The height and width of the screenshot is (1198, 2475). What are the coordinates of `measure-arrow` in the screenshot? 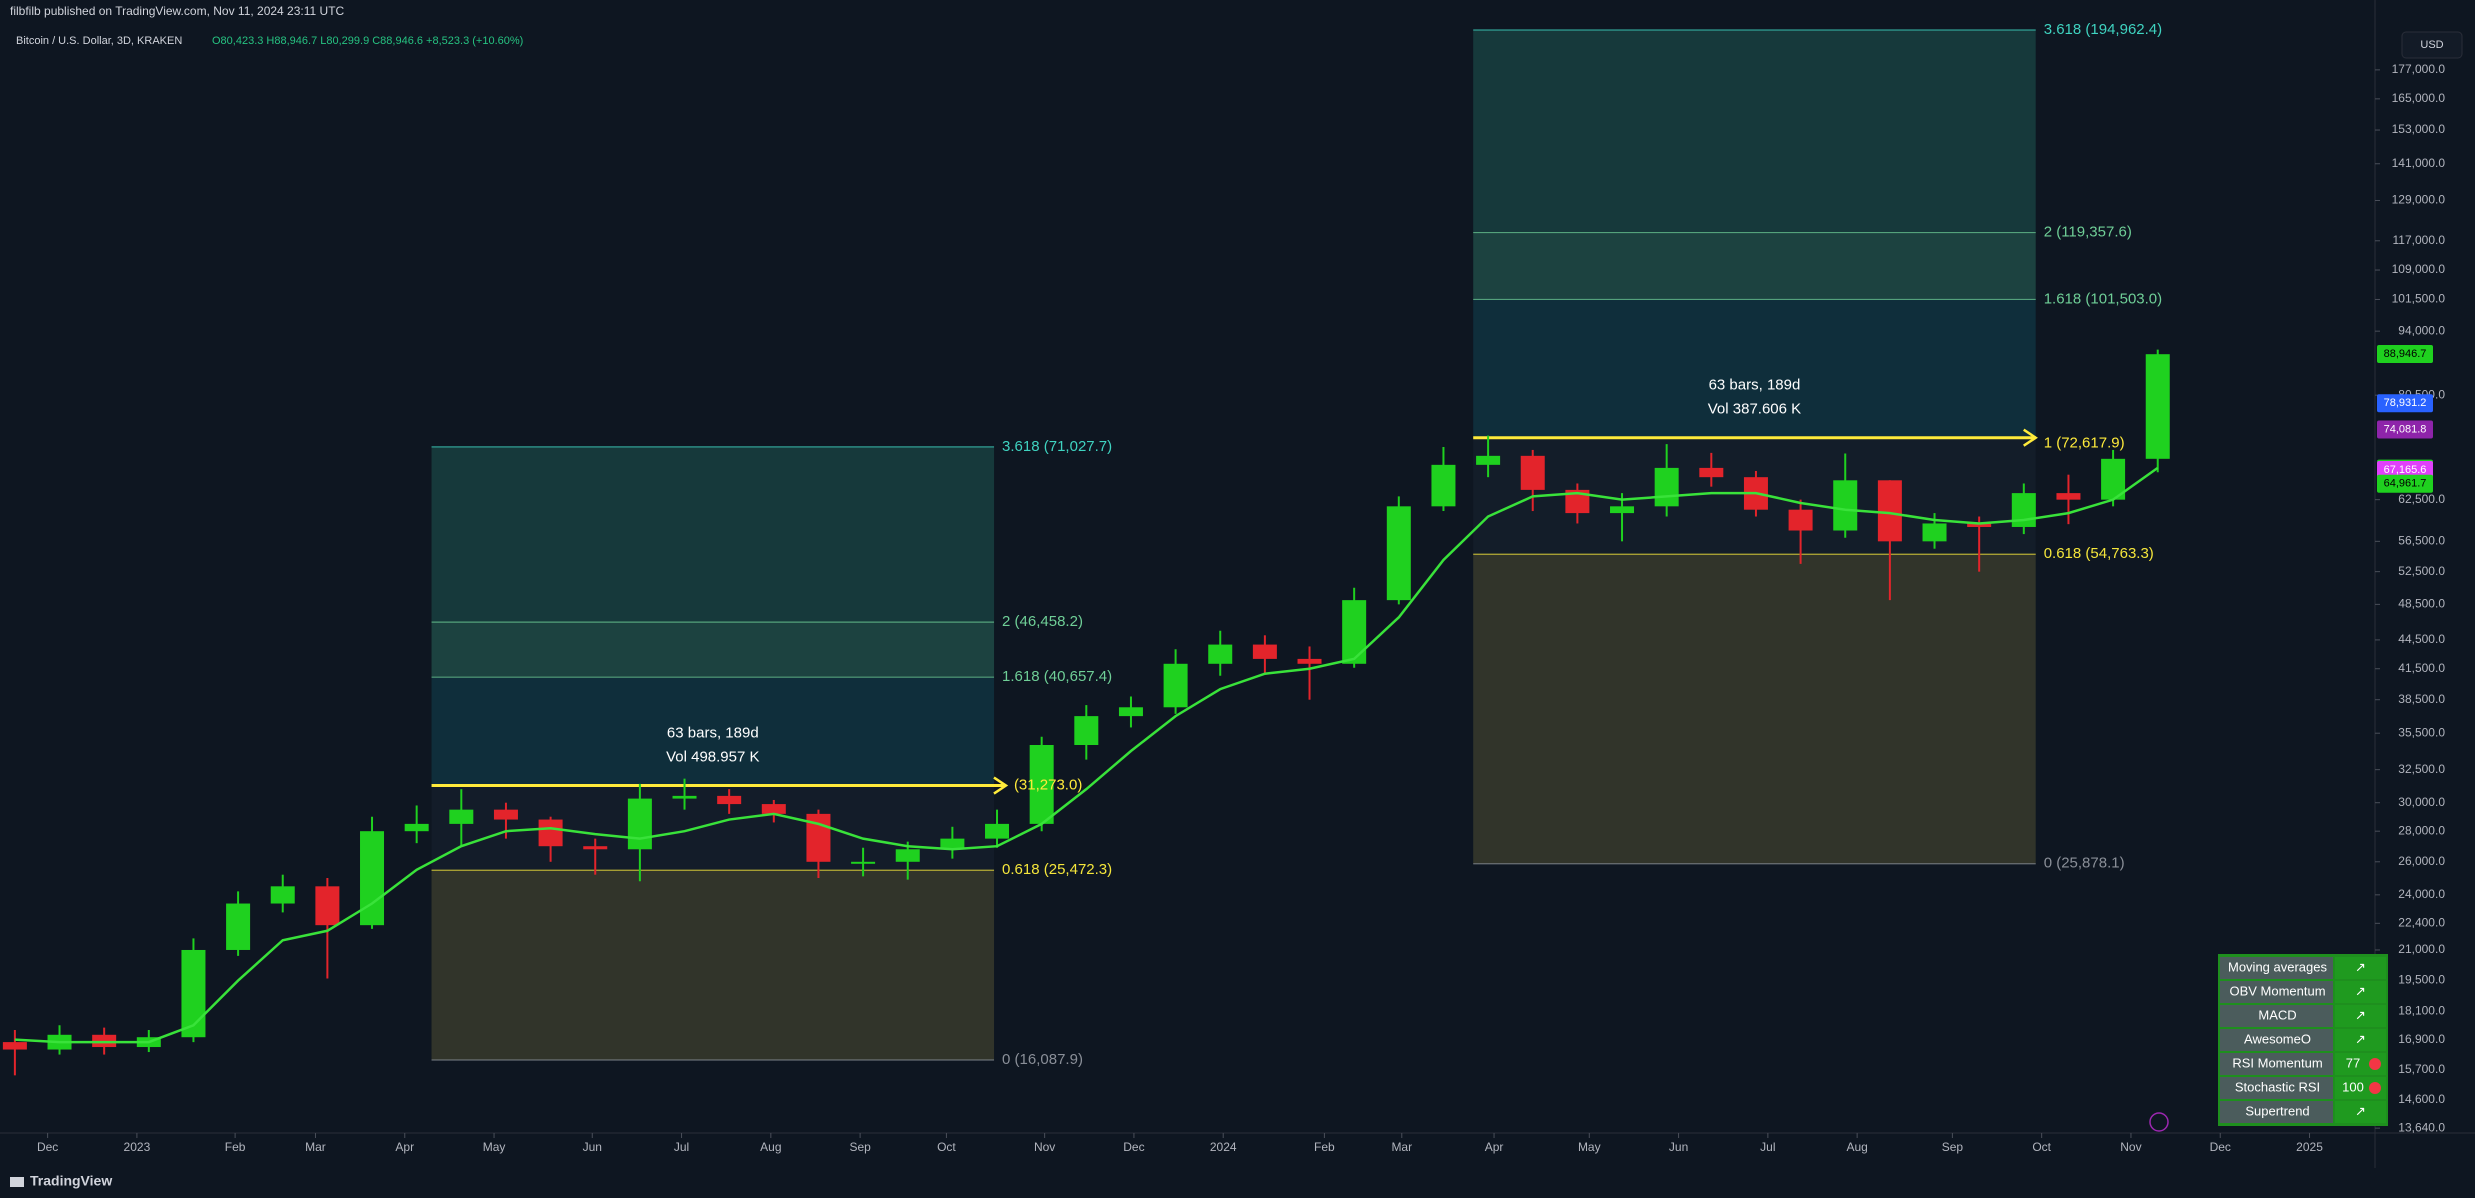 It's located at (2030, 437).